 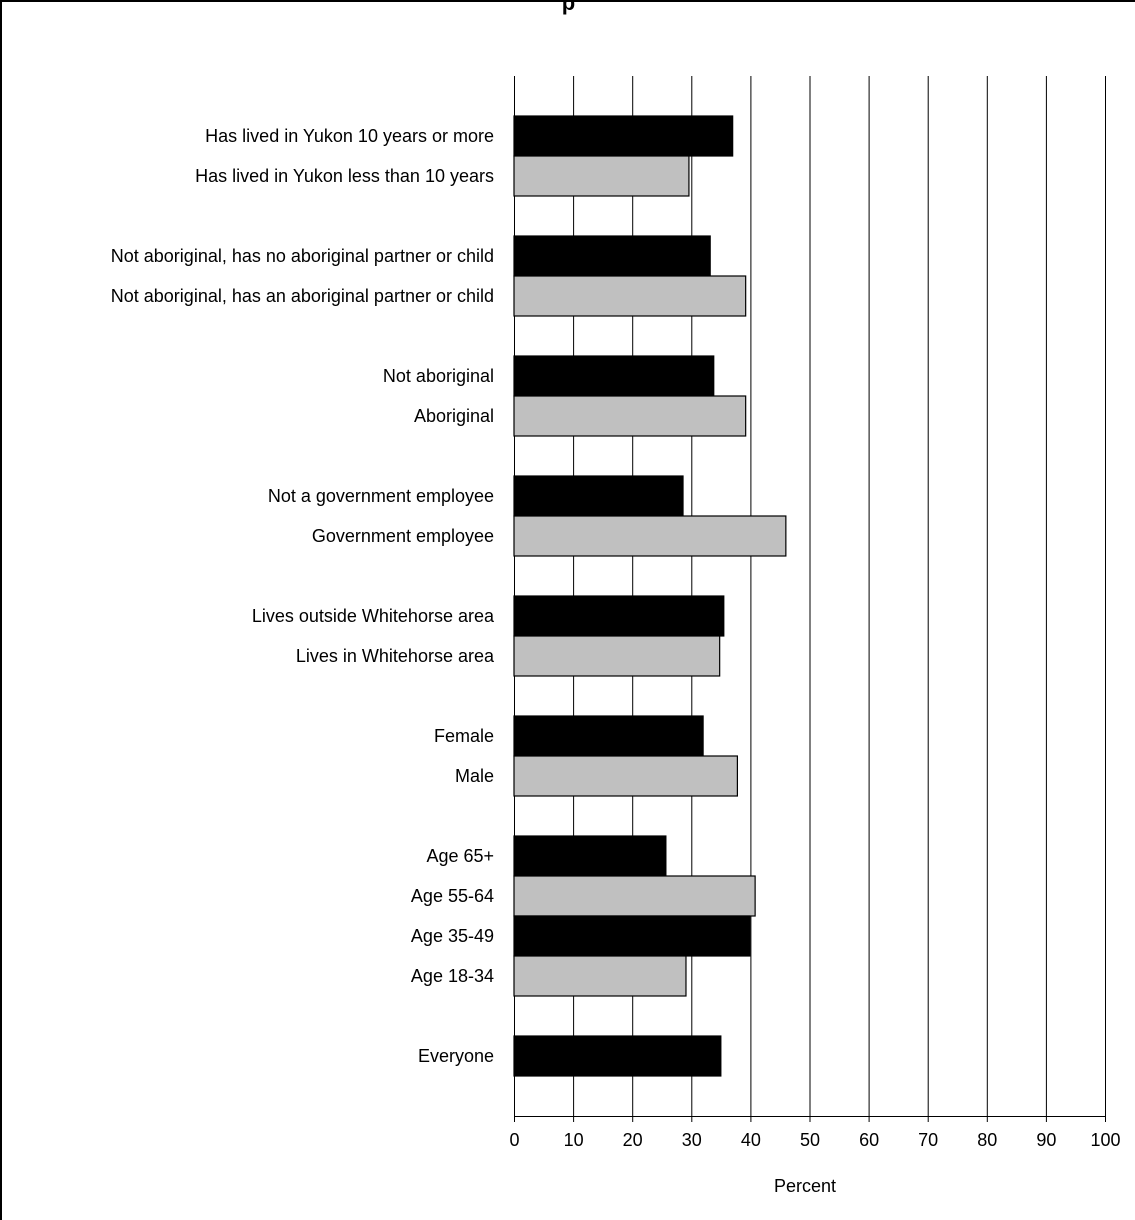 What do you see at coordinates (452, 976) in the screenshot?
I see `category-label: Age 18-34` at bounding box center [452, 976].